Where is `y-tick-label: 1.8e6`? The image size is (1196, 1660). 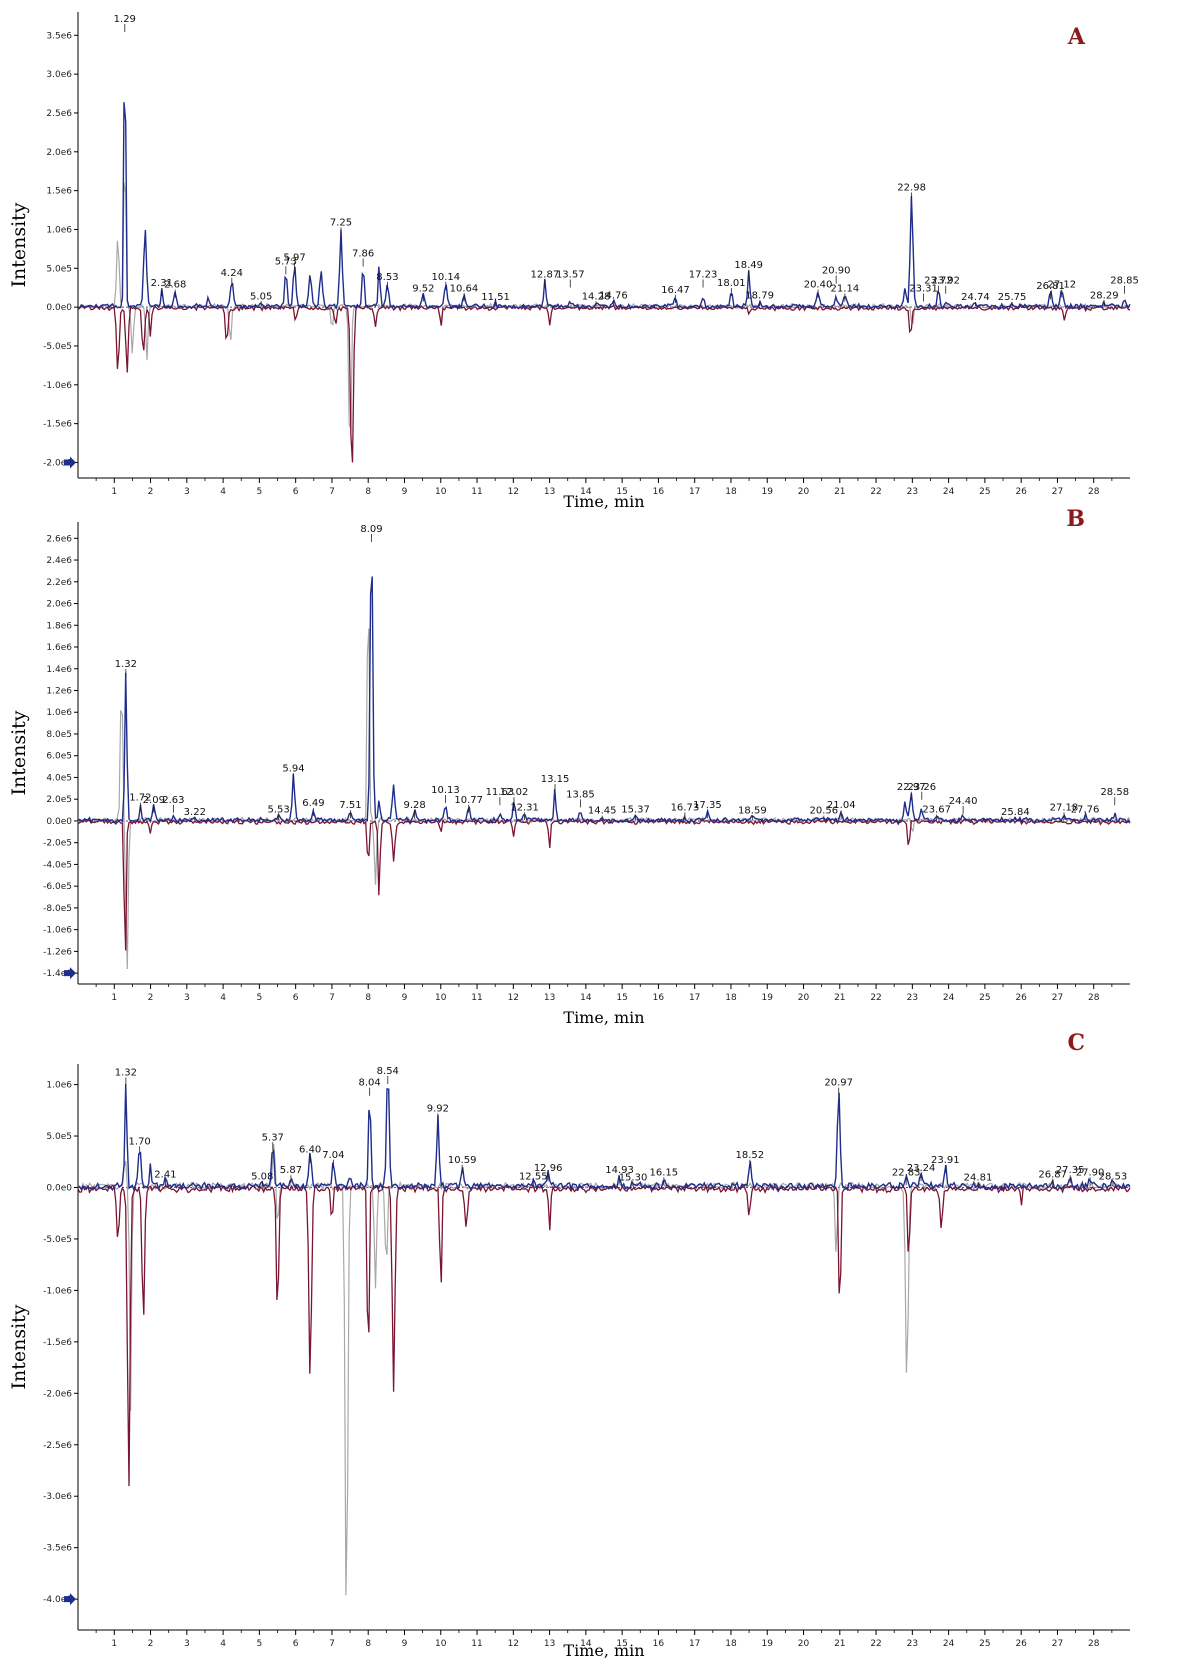 y-tick-label: 1.8e6 is located at coordinates (59, 626).